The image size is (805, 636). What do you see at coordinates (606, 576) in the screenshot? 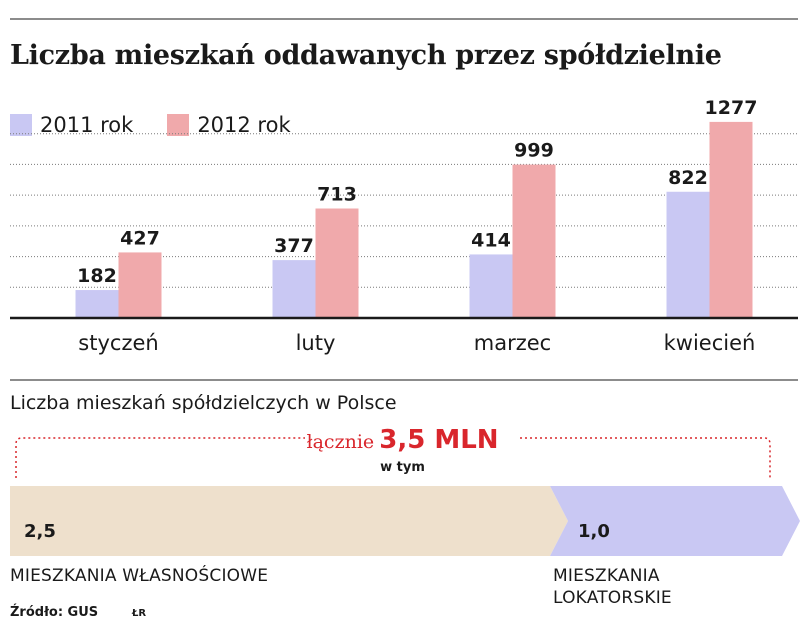
I see `rent-label-line1: MIESZKANIA` at bounding box center [606, 576].